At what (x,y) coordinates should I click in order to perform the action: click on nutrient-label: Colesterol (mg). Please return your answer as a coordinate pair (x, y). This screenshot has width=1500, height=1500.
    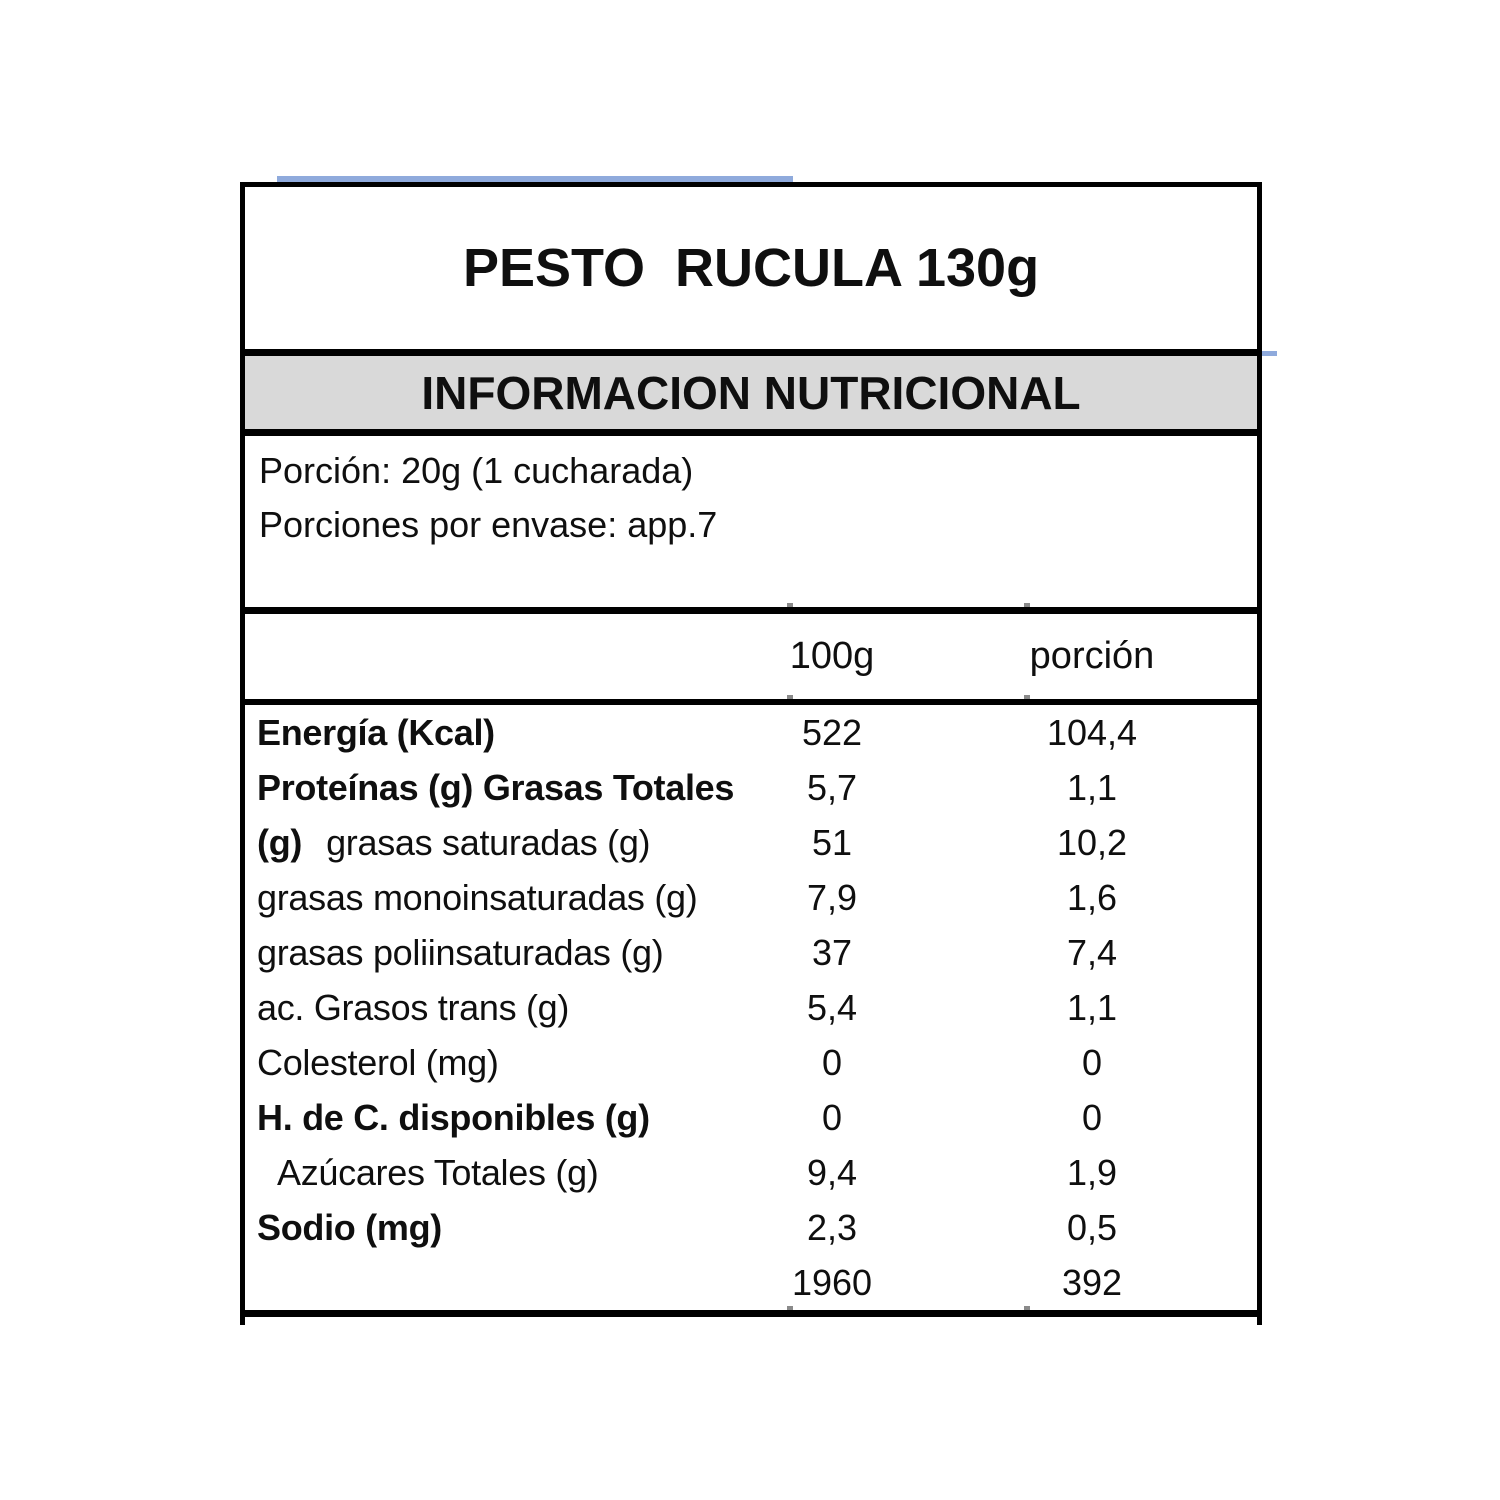
    Looking at the image, I should click on (477, 1063).